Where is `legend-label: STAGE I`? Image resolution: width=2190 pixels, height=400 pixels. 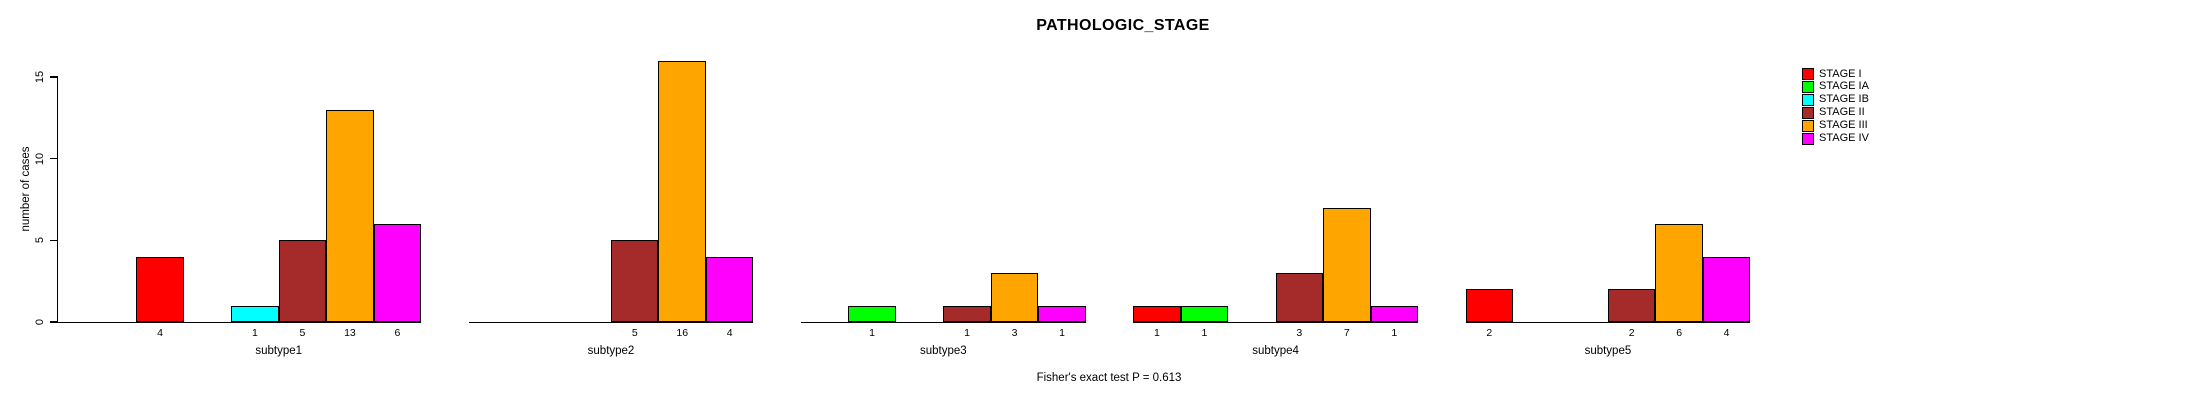 legend-label: STAGE I is located at coordinates (1840, 73).